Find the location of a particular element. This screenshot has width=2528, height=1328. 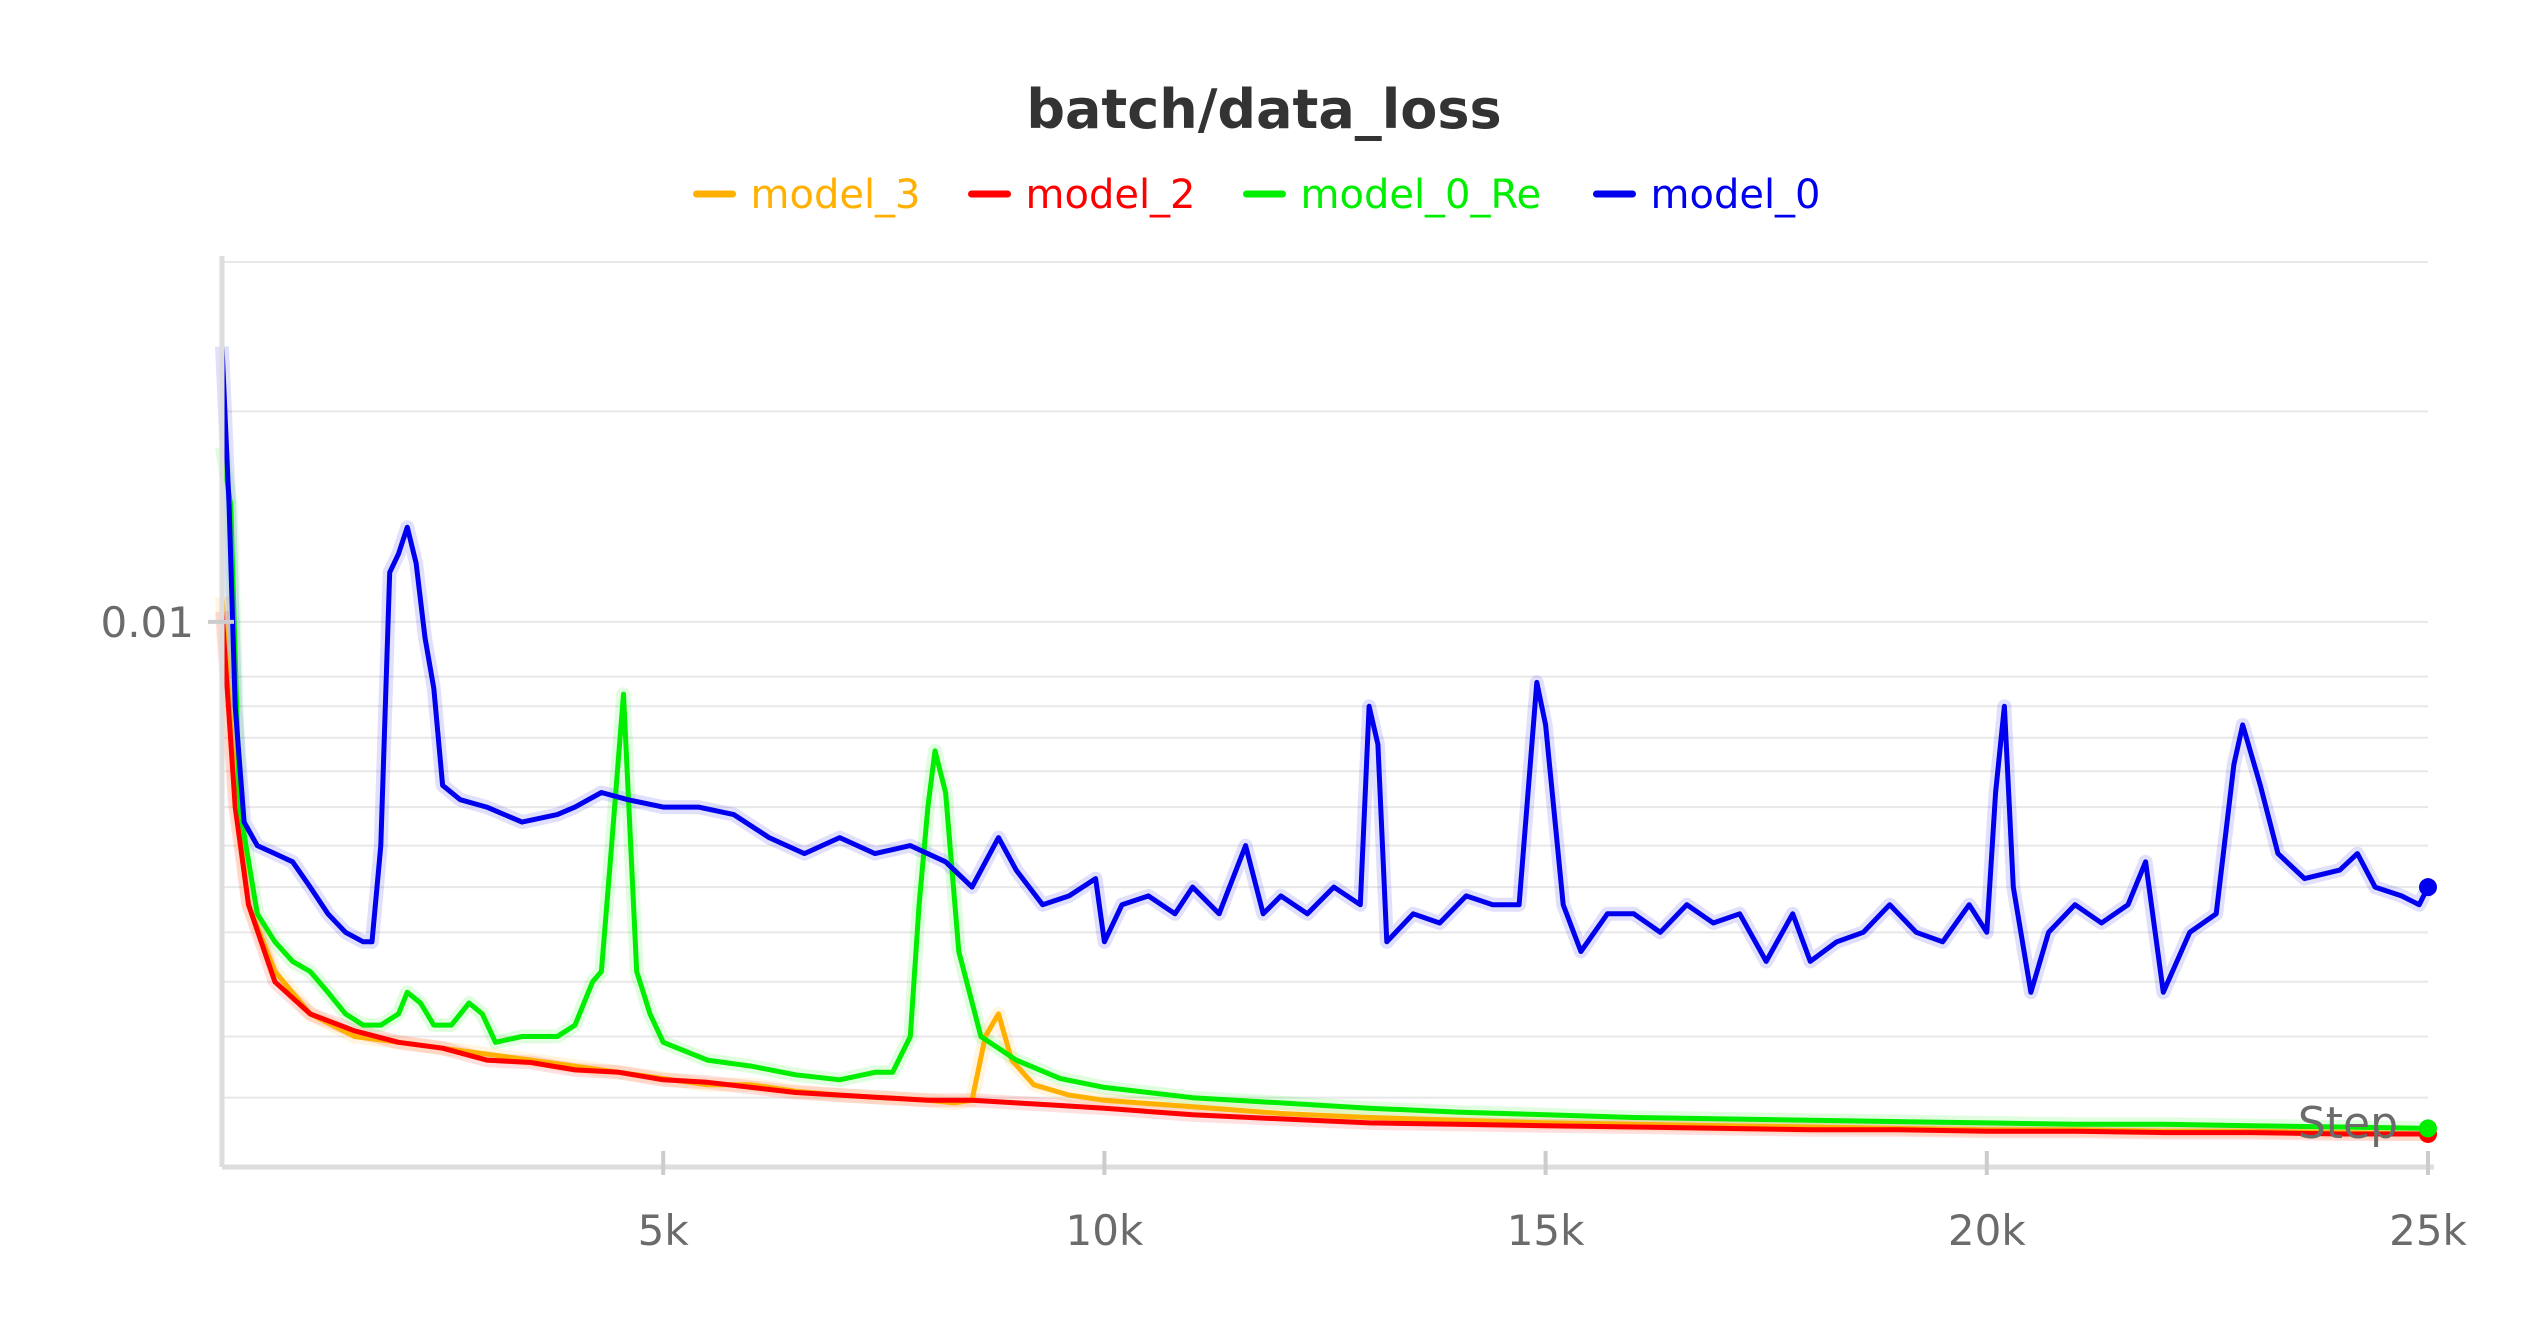

legend-item-model-3: model_3 is located at coordinates (807, 195).